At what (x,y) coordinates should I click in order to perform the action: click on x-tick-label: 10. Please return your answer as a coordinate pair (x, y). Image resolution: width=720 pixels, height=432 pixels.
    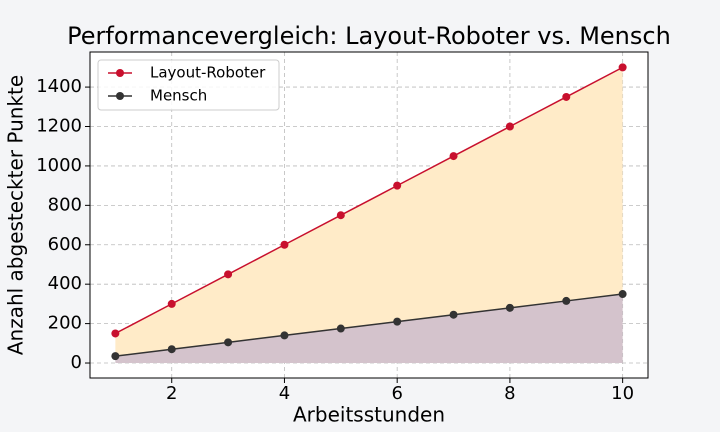
    Looking at the image, I should click on (622, 393).